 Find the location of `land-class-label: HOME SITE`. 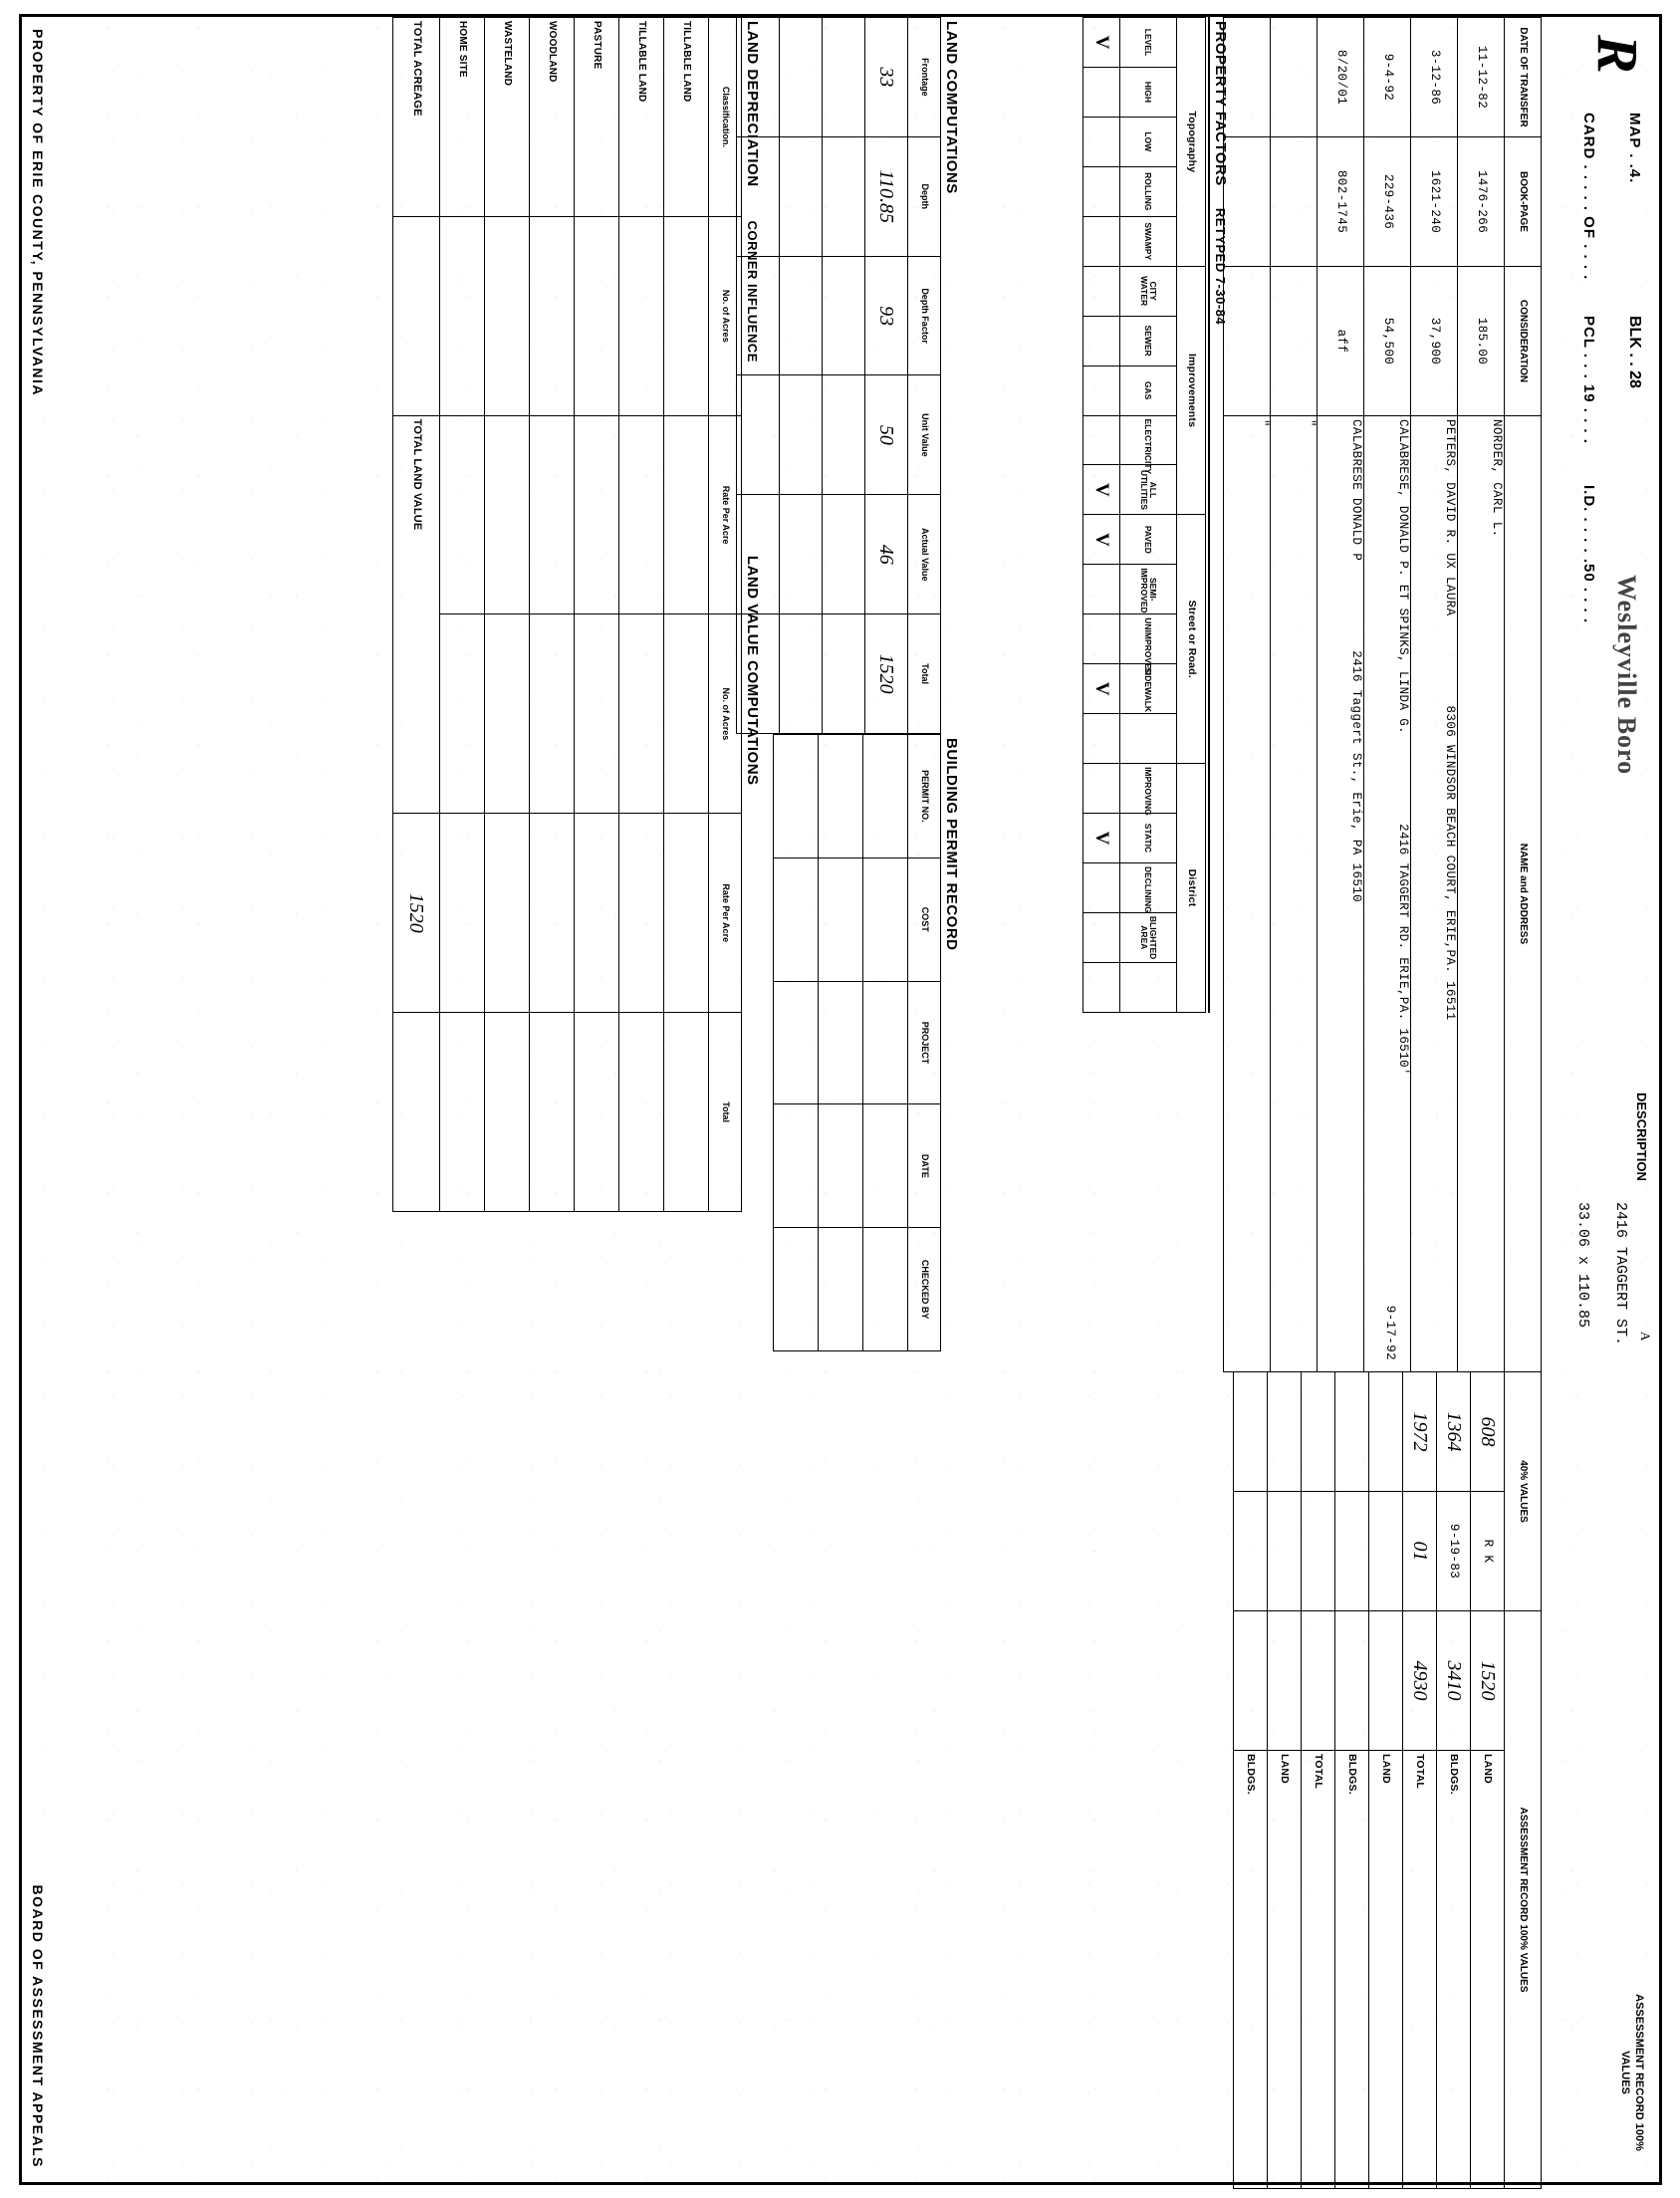

land-class-label: HOME SITE is located at coordinates (461, 116).